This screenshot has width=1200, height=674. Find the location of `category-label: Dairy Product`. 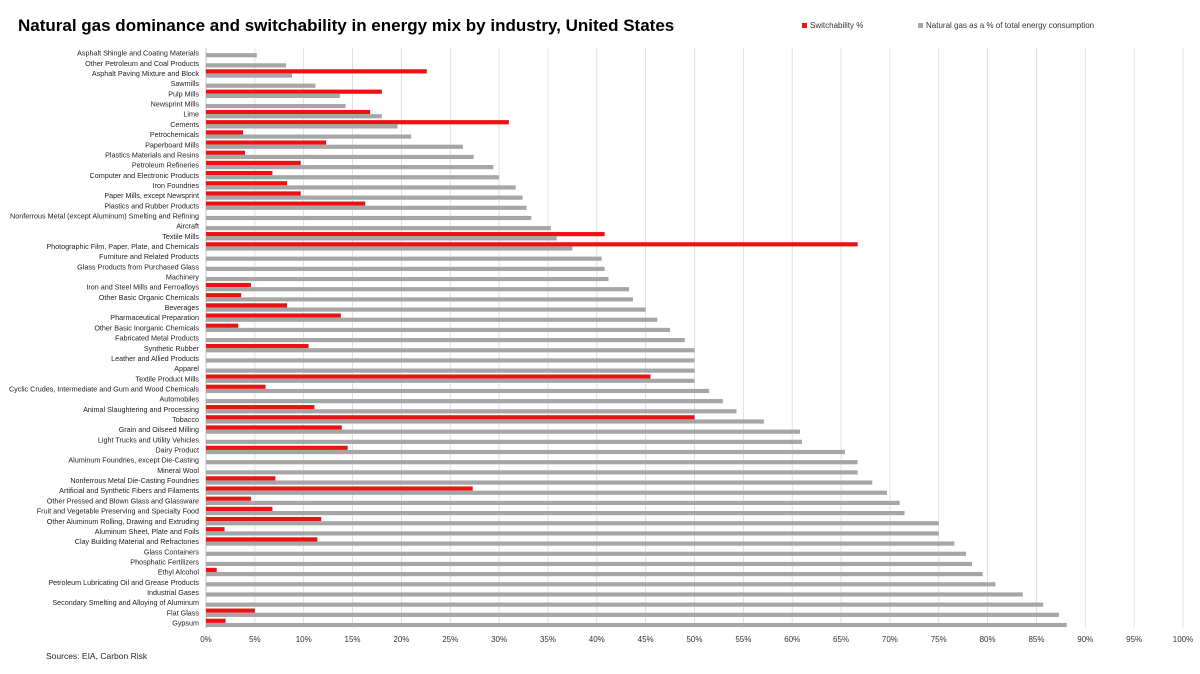

category-label: Dairy Product is located at coordinates (177, 450).